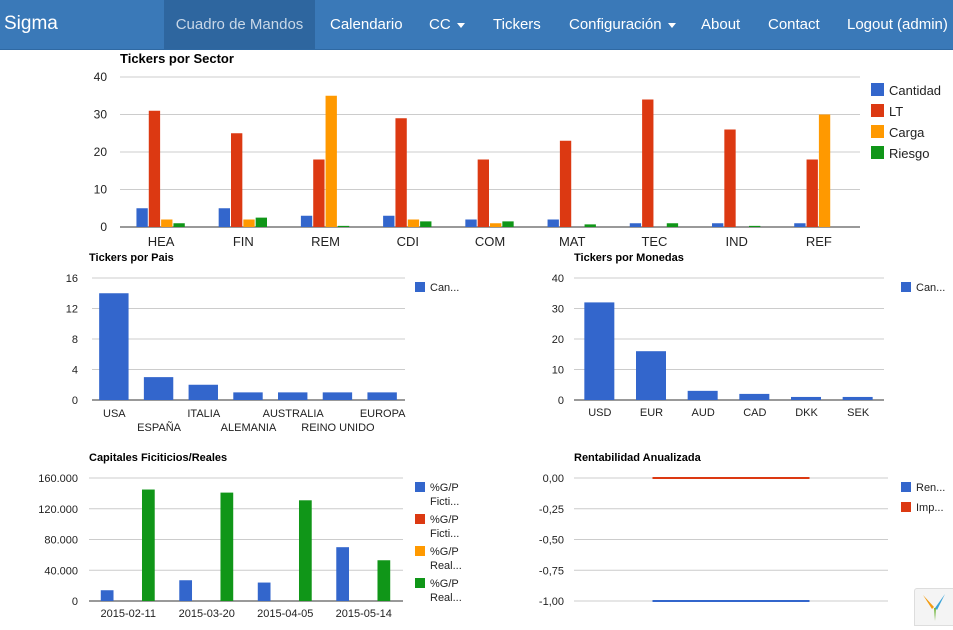 The height and width of the screenshot is (630, 953). What do you see at coordinates (72, 310) in the screenshot?
I see `y-tick-label: 12` at bounding box center [72, 310].